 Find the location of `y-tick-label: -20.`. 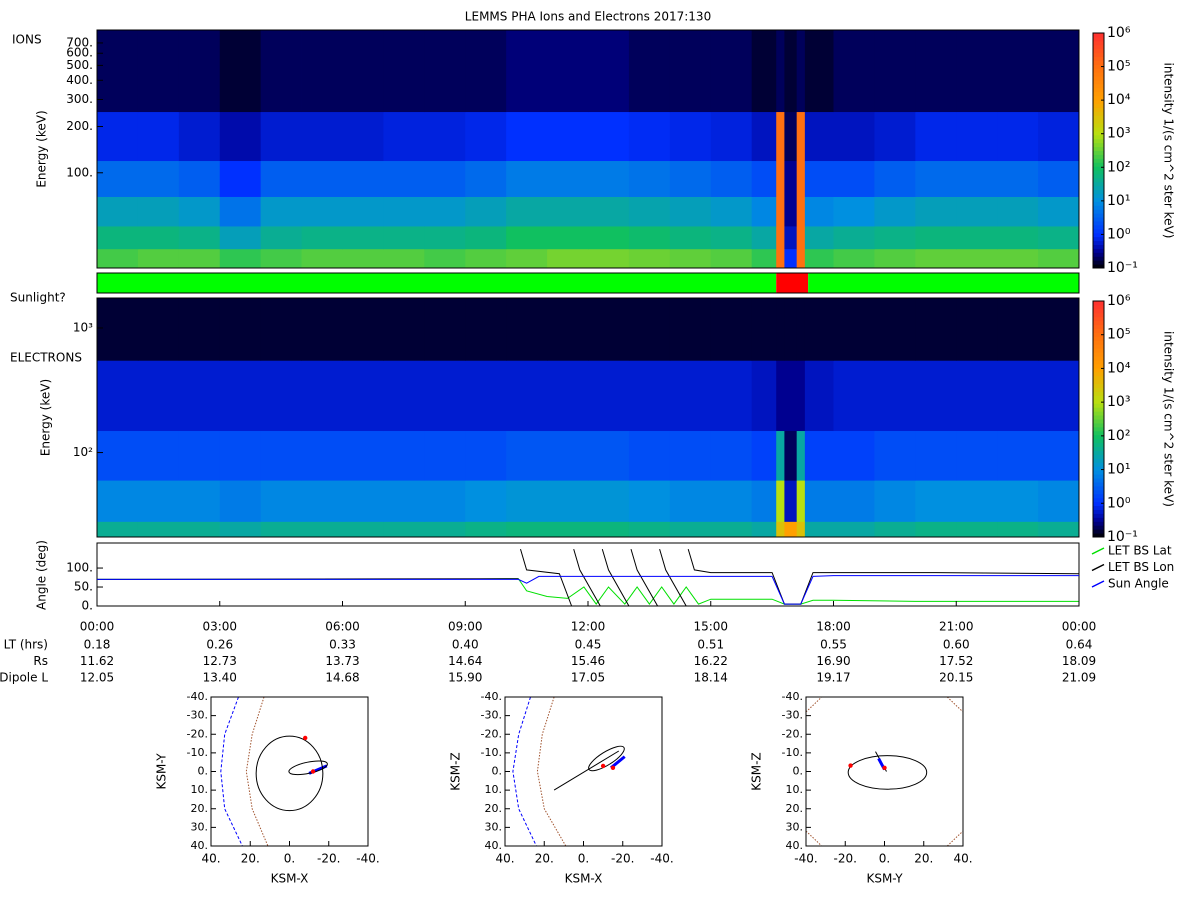

y-tick-label: -20. is located at coordinates (792, 733).